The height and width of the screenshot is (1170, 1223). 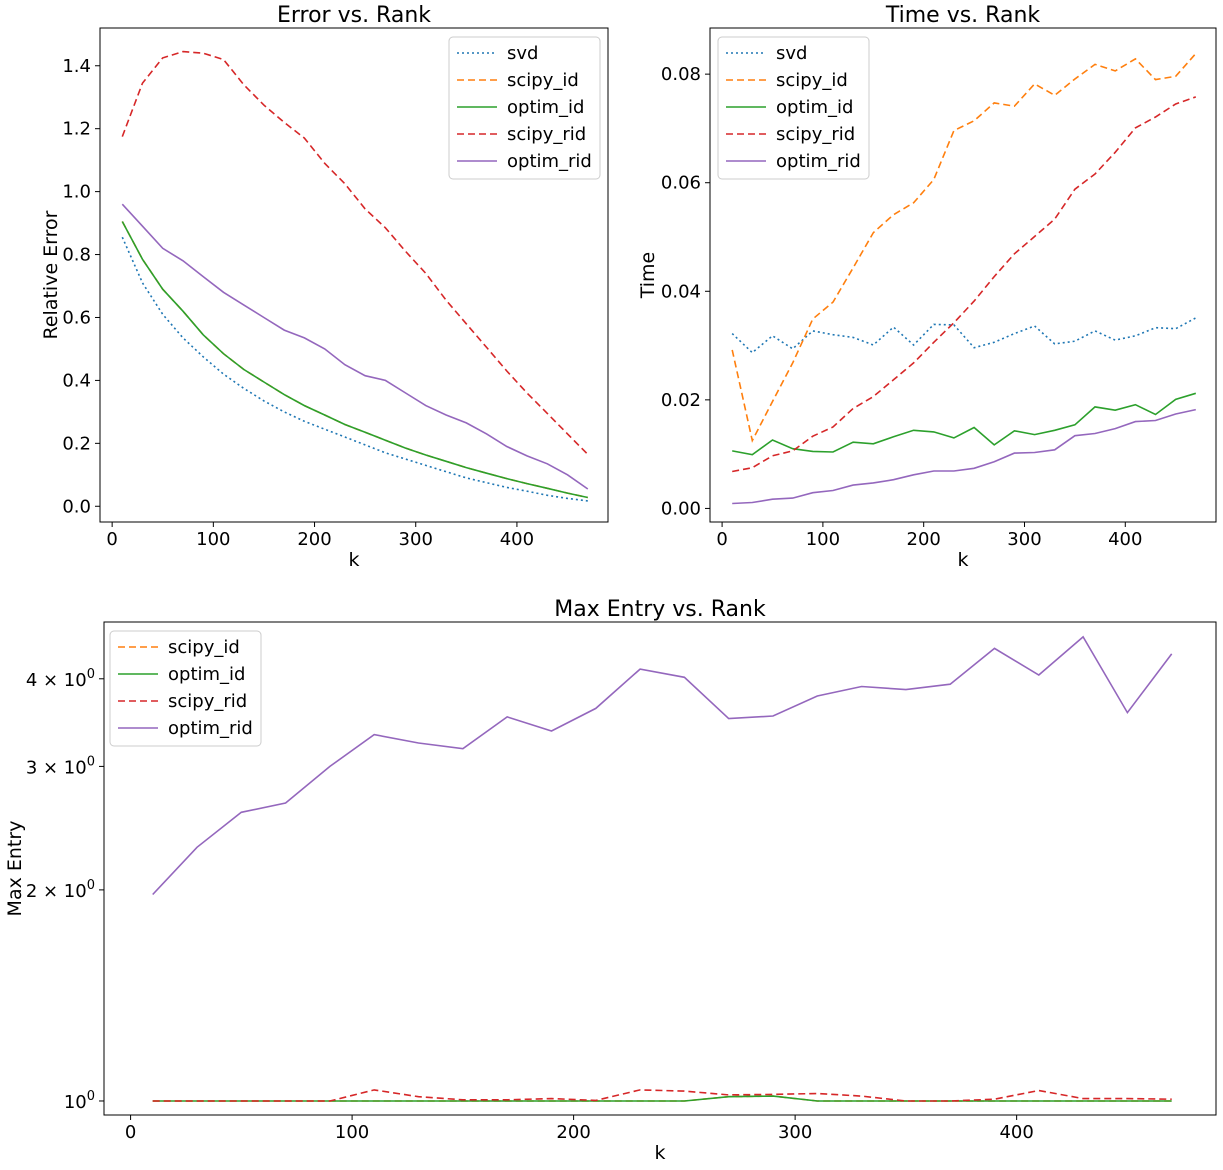 What do you see at coordinates (681, 400) in the screenshot?
I see `y-tick-label: 0.02` at bounding box center [681, 400].